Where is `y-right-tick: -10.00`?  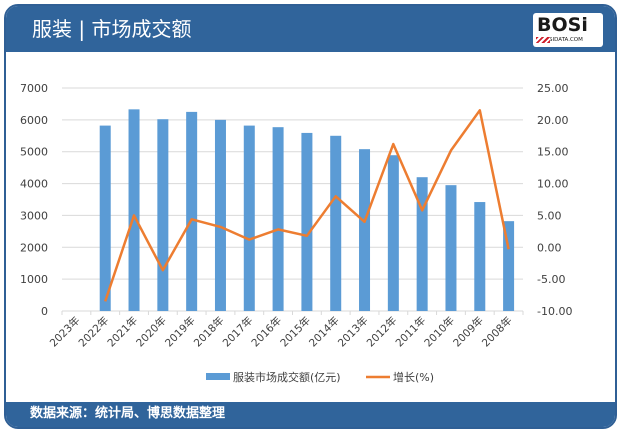 y-right-tick: -10.00 is located at coordinates (554, 311).